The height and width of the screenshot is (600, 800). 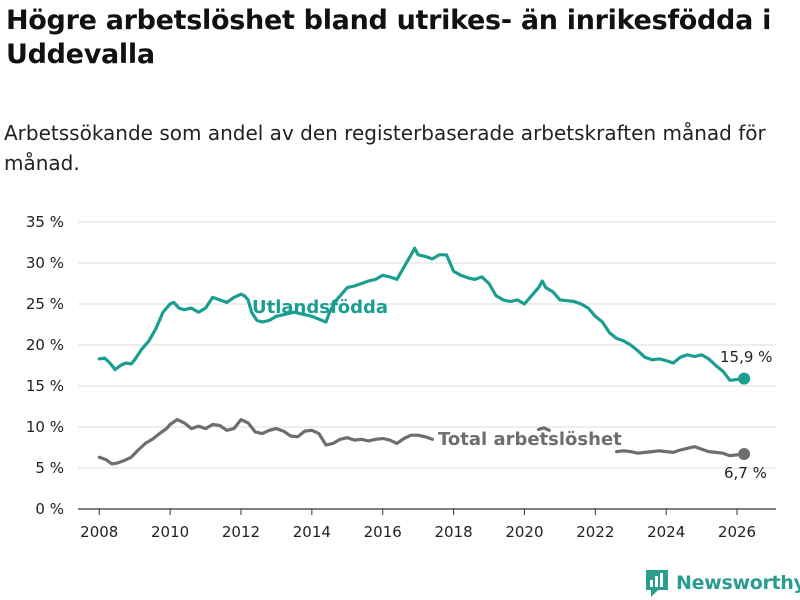 What do you see at coordinates (530, 439) in the screenshot?
I see `series-label-total: Total arbetslöshet` at bounding box center [530, 439].